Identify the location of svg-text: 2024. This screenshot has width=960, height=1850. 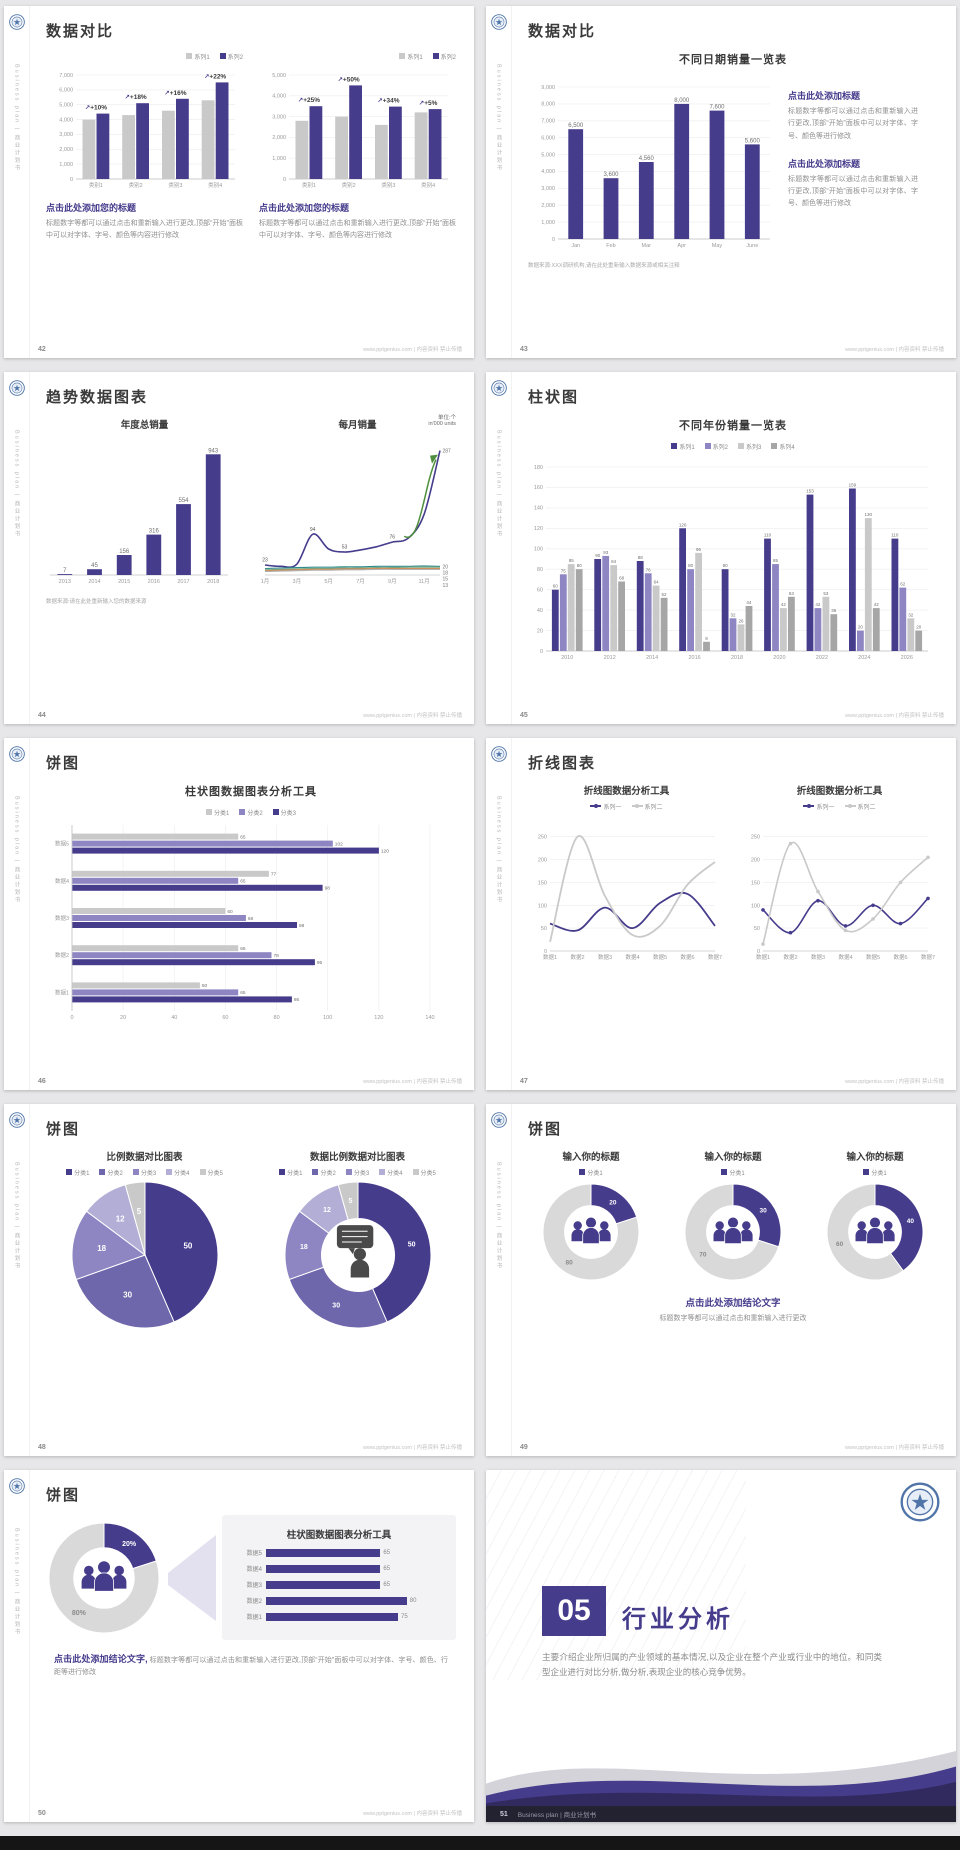
(864, 658).